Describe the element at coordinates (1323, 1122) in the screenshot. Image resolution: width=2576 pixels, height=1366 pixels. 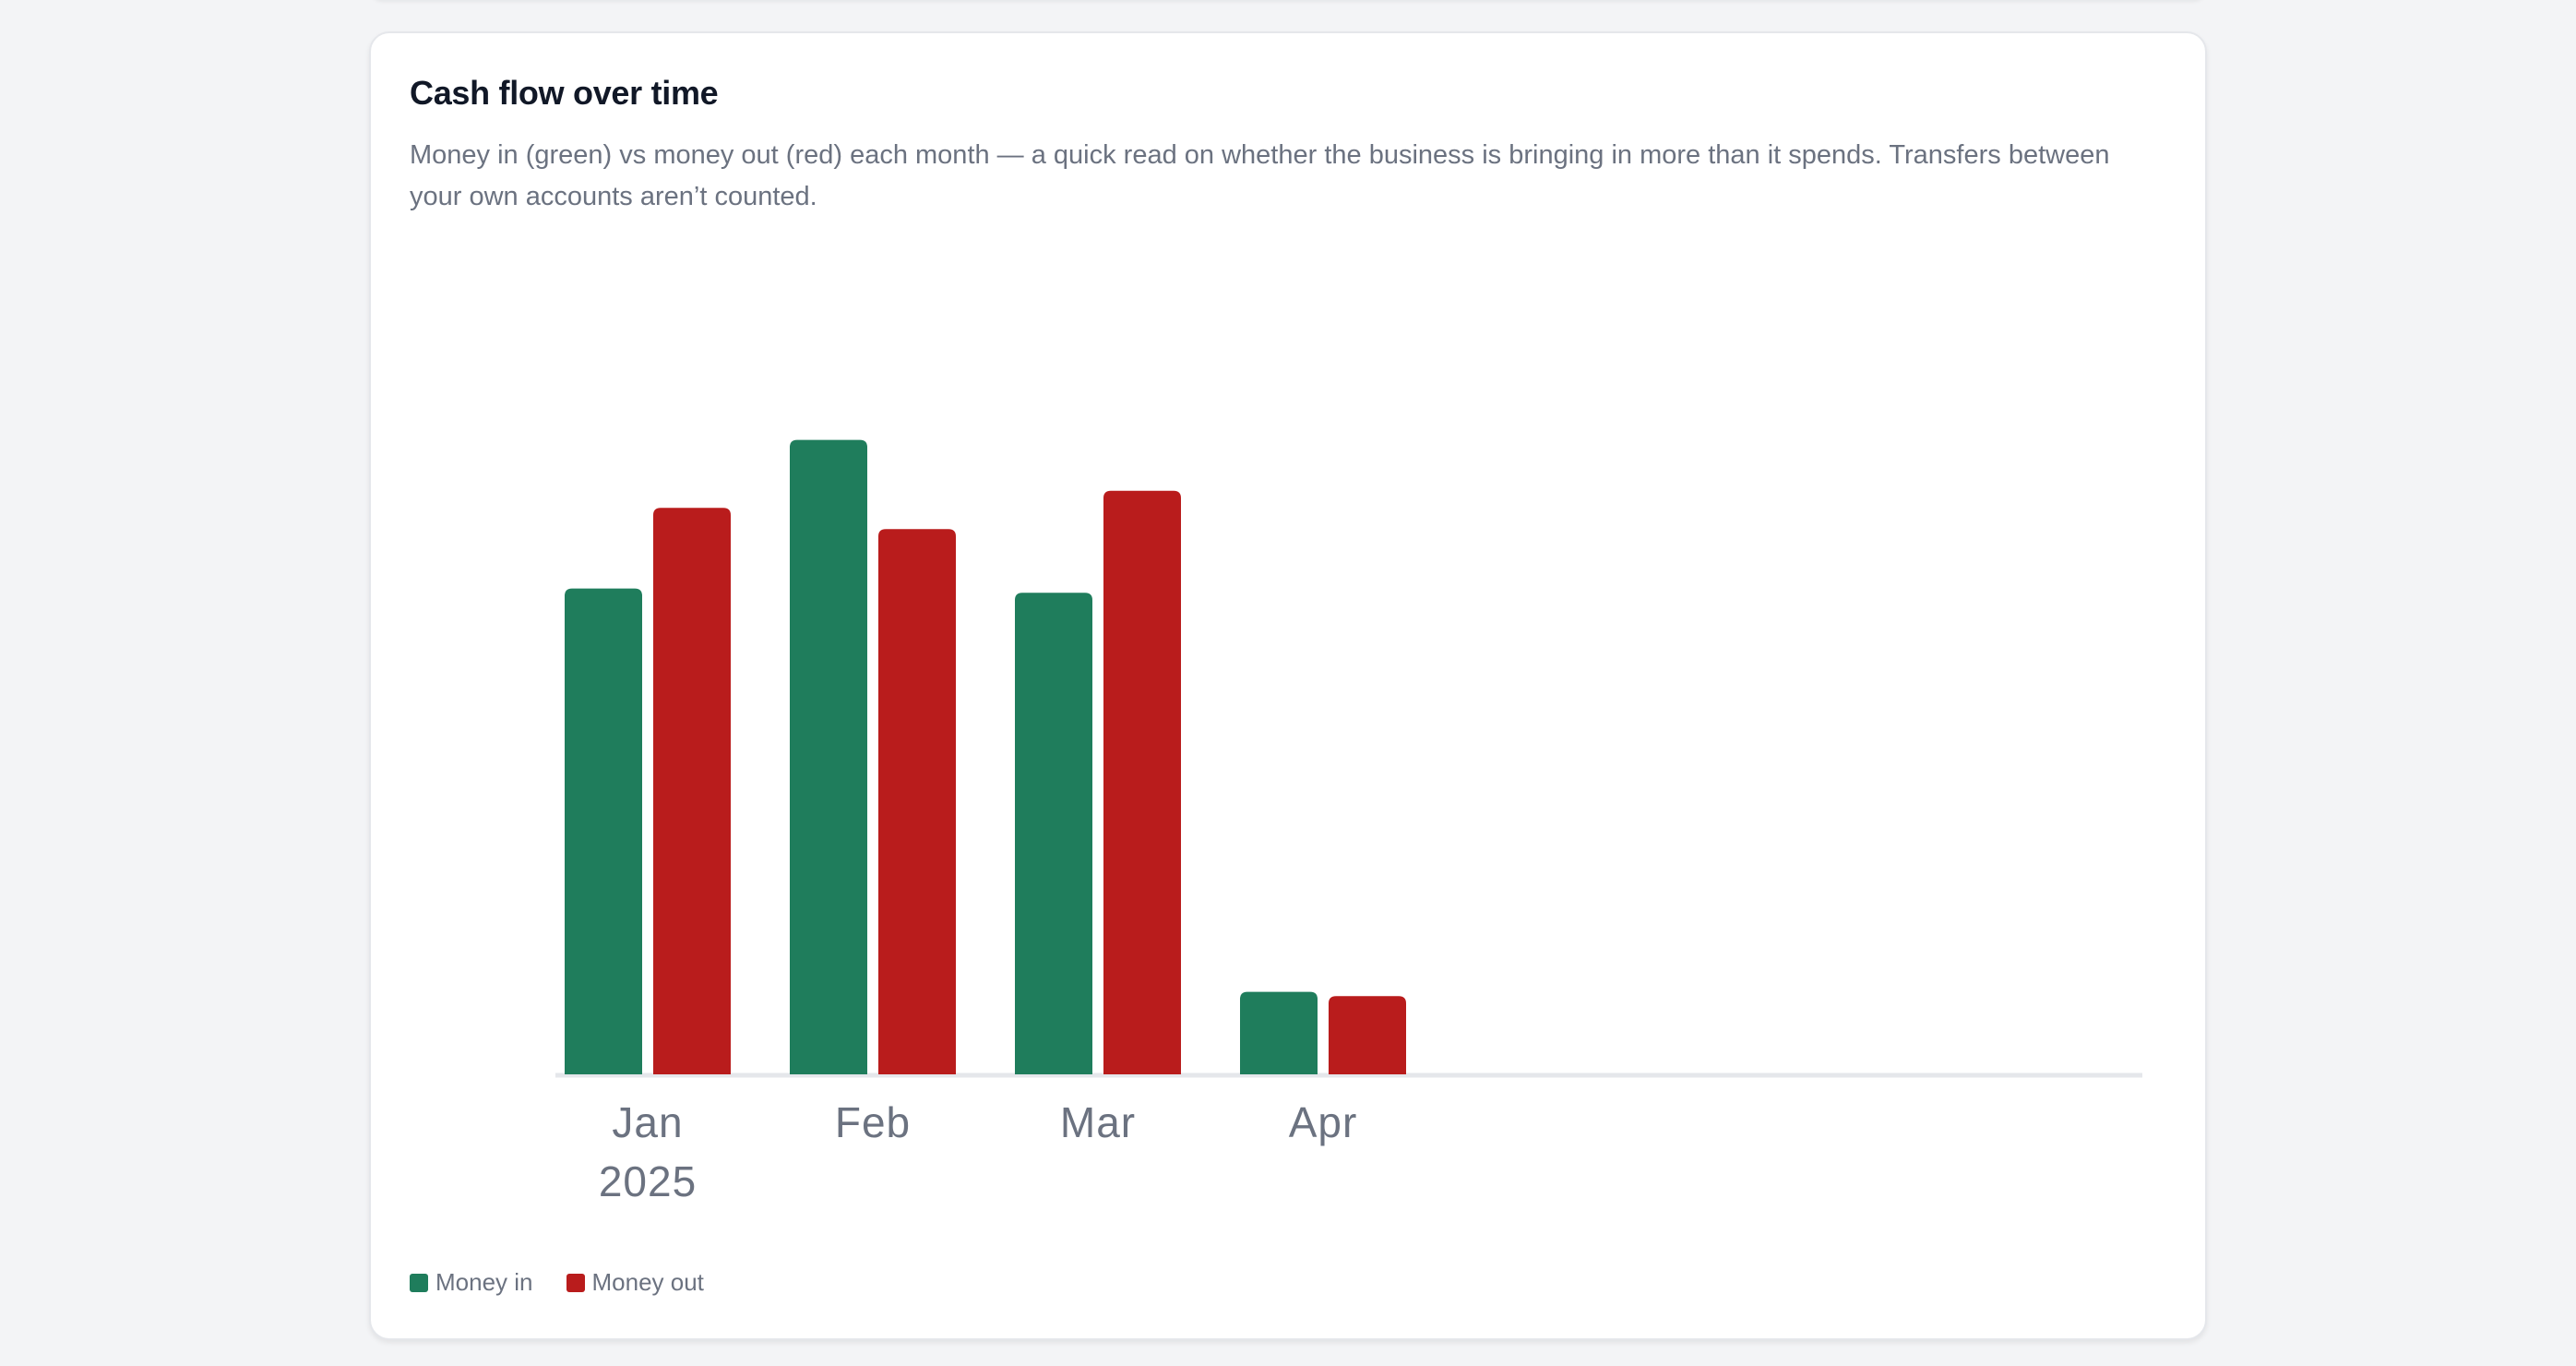
I see `x-tick-label-3-0: Apr` at that location.